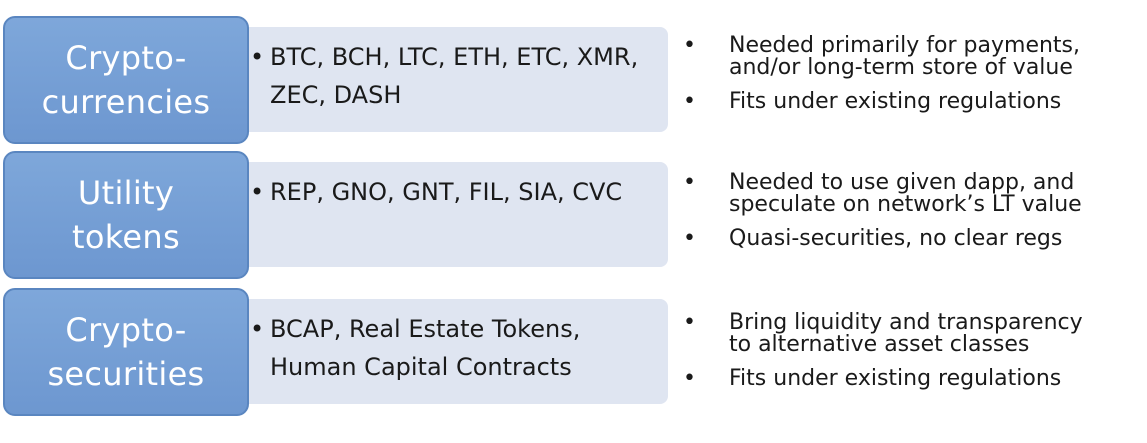  I want to click on category-label: Utility tokens, so click(126, 215).